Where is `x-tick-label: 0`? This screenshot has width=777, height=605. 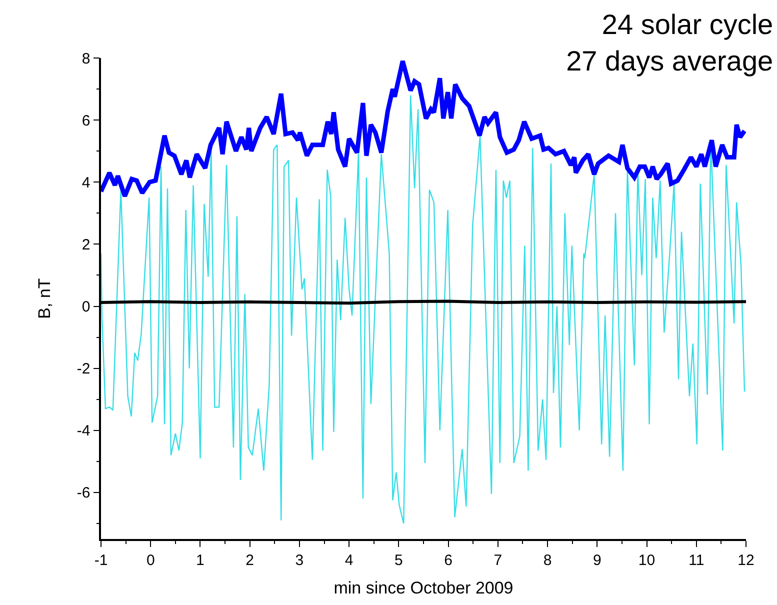
x-tick-label: 0 is located at coordinates (150, 560).